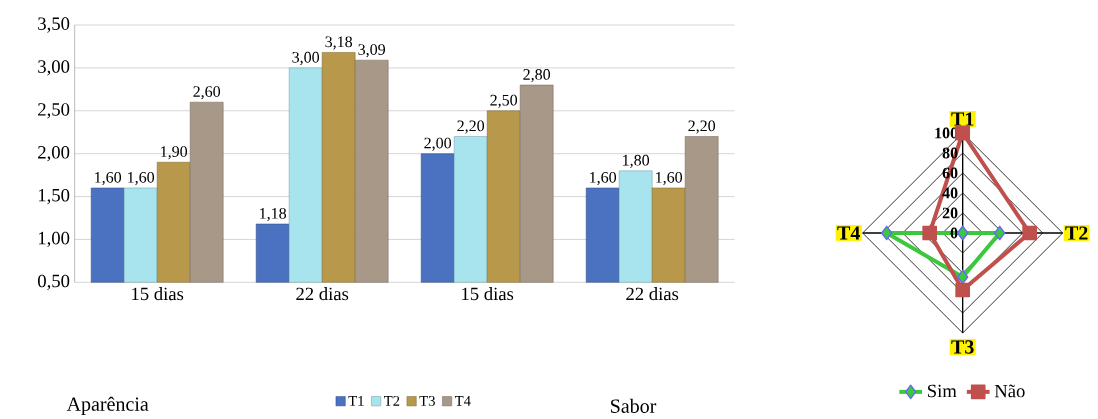  I want to click on data-label: 3,00, so click(306, 58).